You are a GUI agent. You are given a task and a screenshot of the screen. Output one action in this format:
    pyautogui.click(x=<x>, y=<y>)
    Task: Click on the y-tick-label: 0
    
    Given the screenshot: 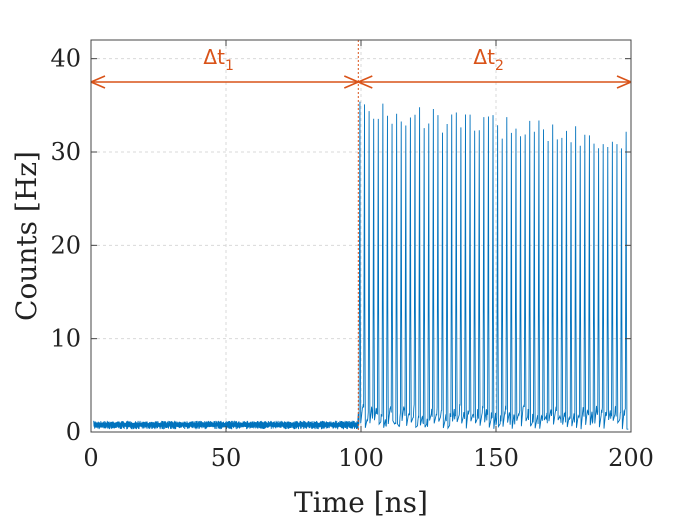 What is the action you would take?
    pyautogui.click(x=73, y=432)
    